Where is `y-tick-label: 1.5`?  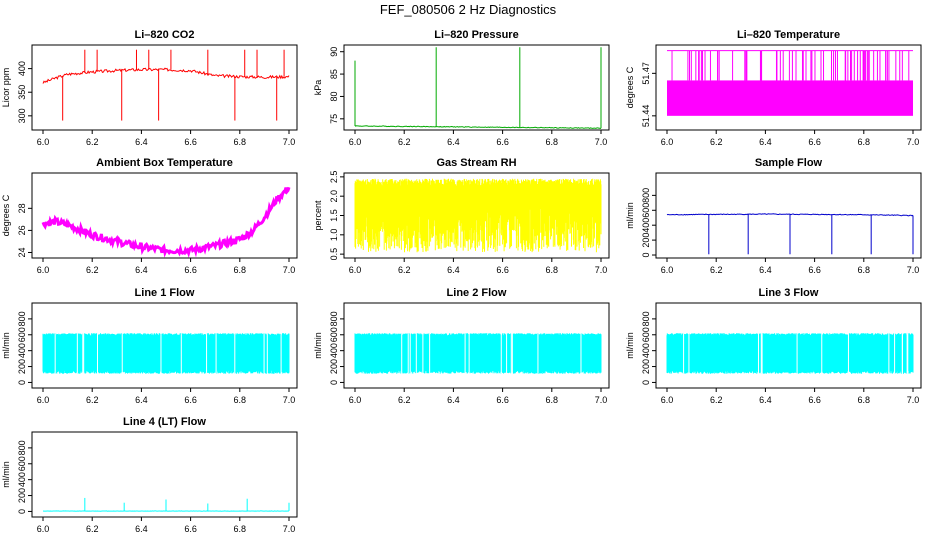 y-tick-label: 1.5 is located at coordinates (334, 215).